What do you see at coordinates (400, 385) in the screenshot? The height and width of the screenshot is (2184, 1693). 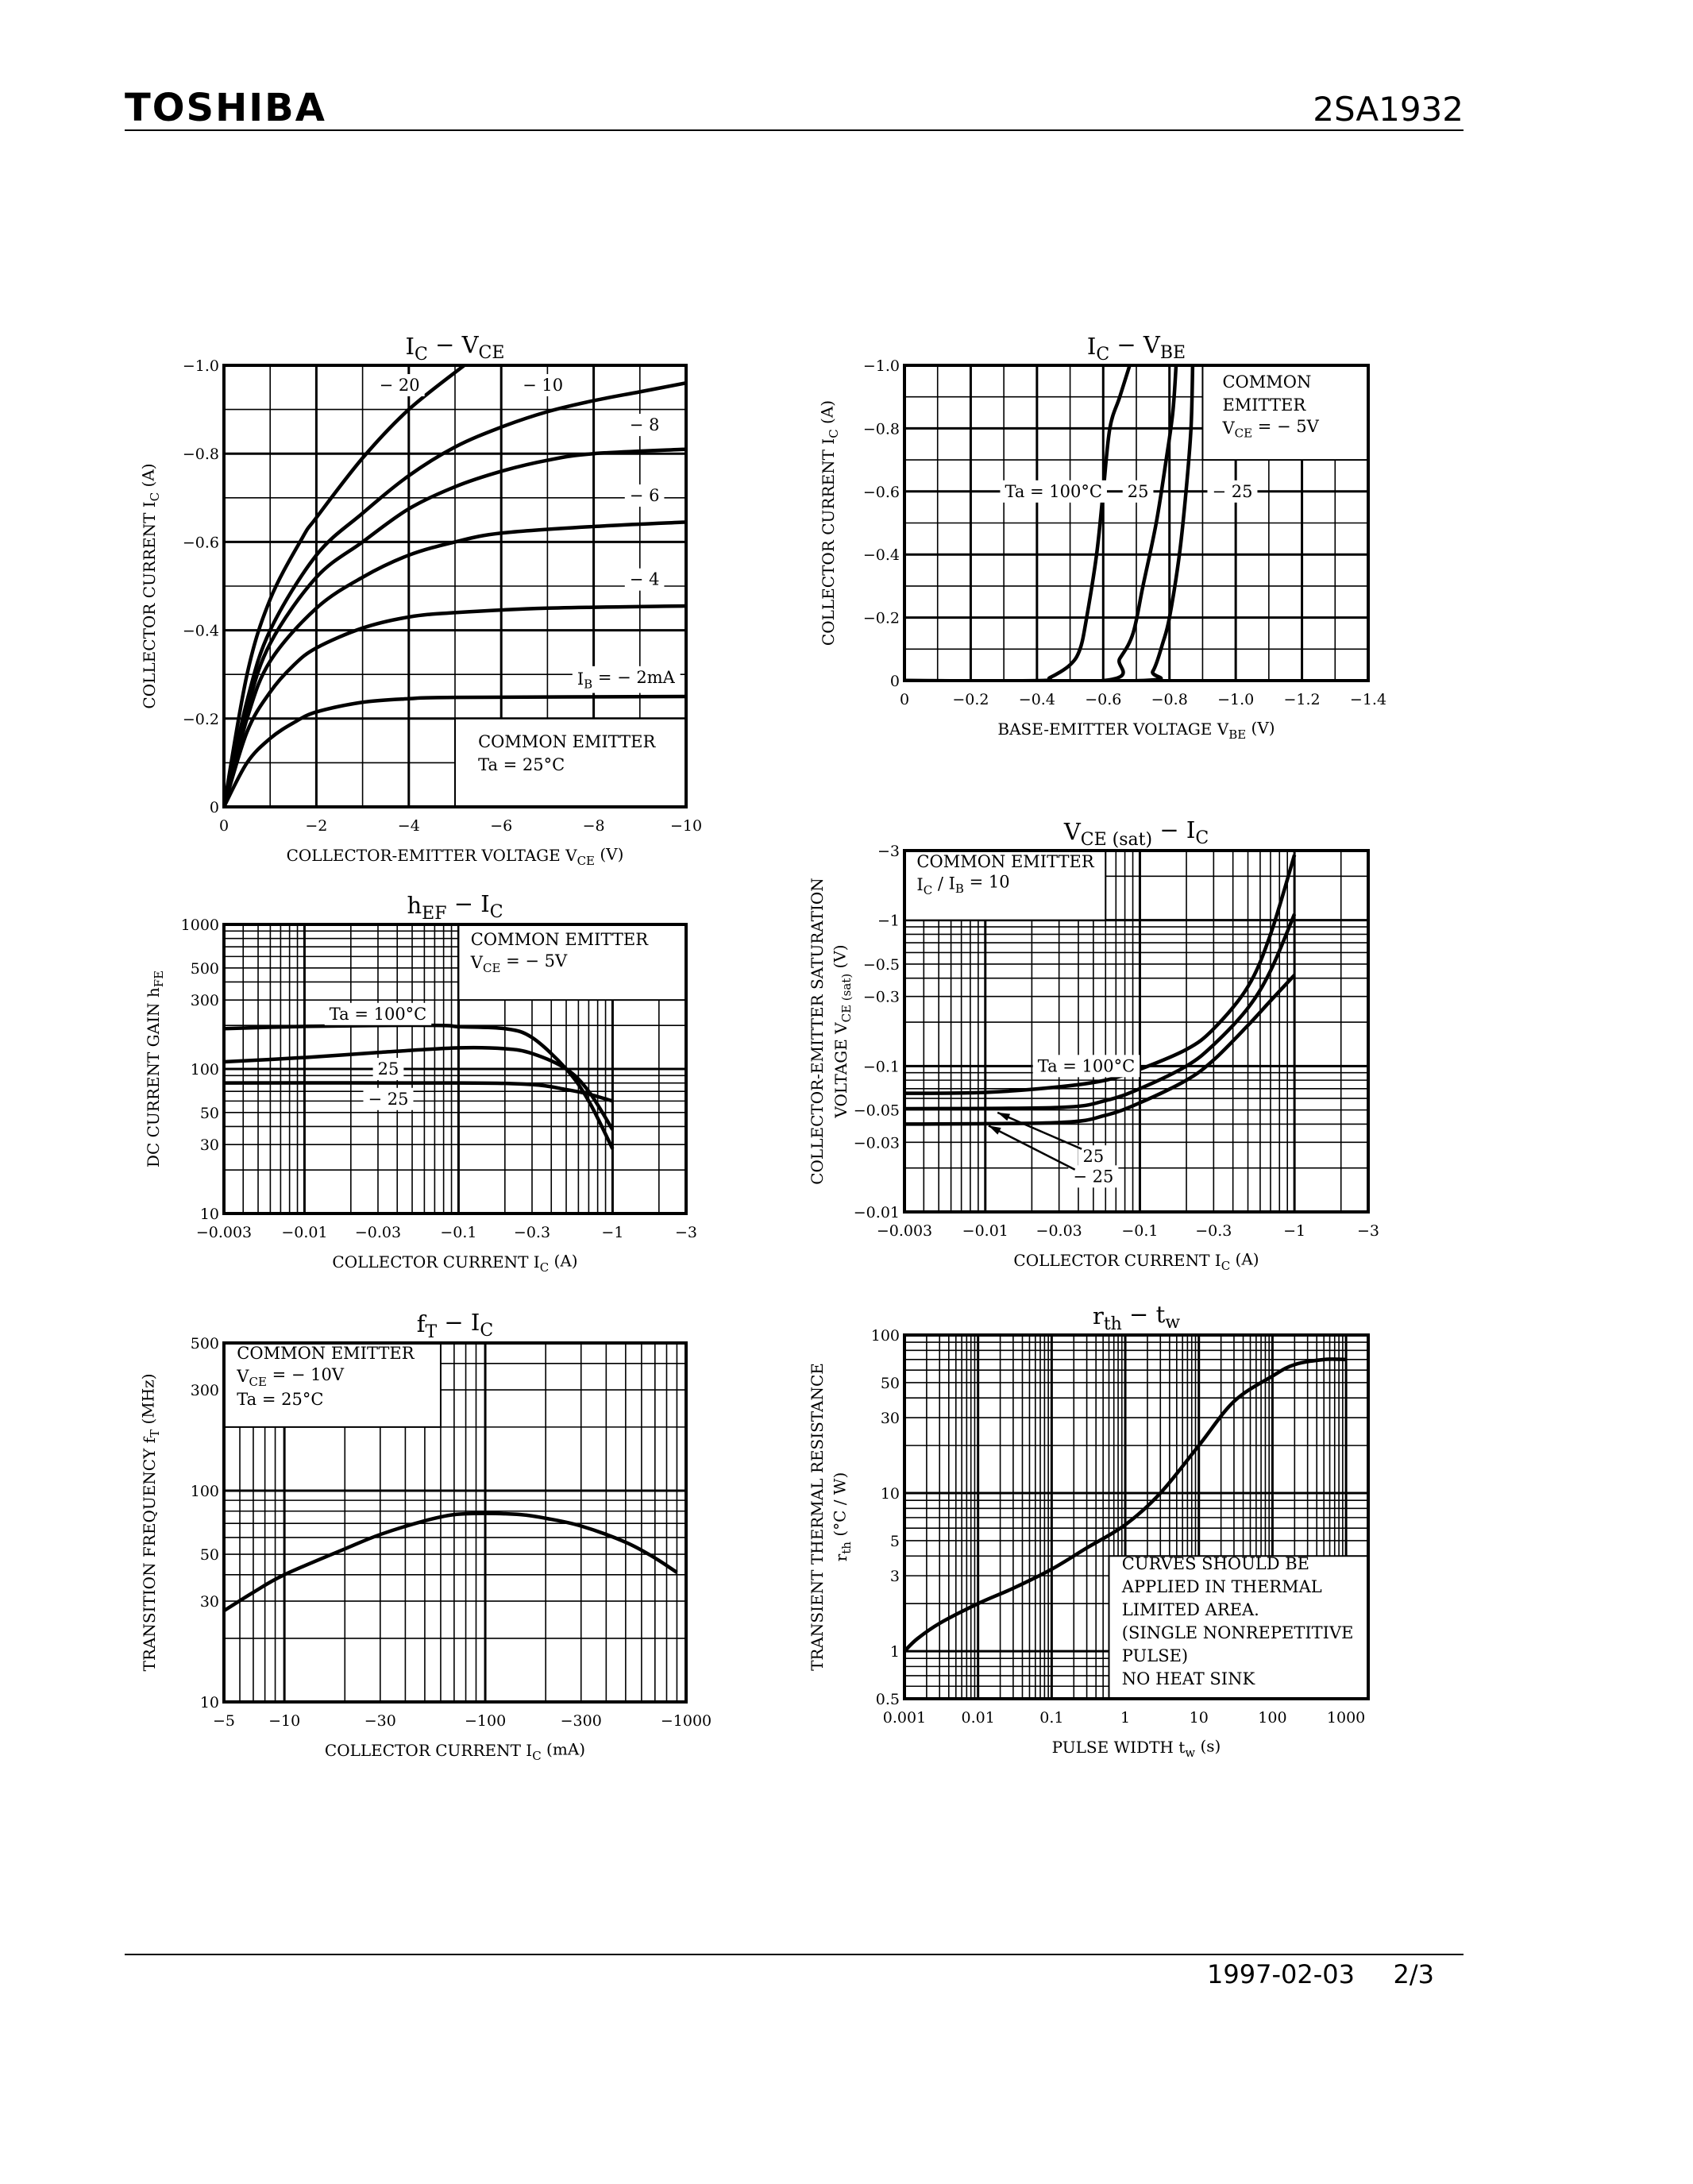 I see `series-label: − 20` at bounding box center [400, 385].